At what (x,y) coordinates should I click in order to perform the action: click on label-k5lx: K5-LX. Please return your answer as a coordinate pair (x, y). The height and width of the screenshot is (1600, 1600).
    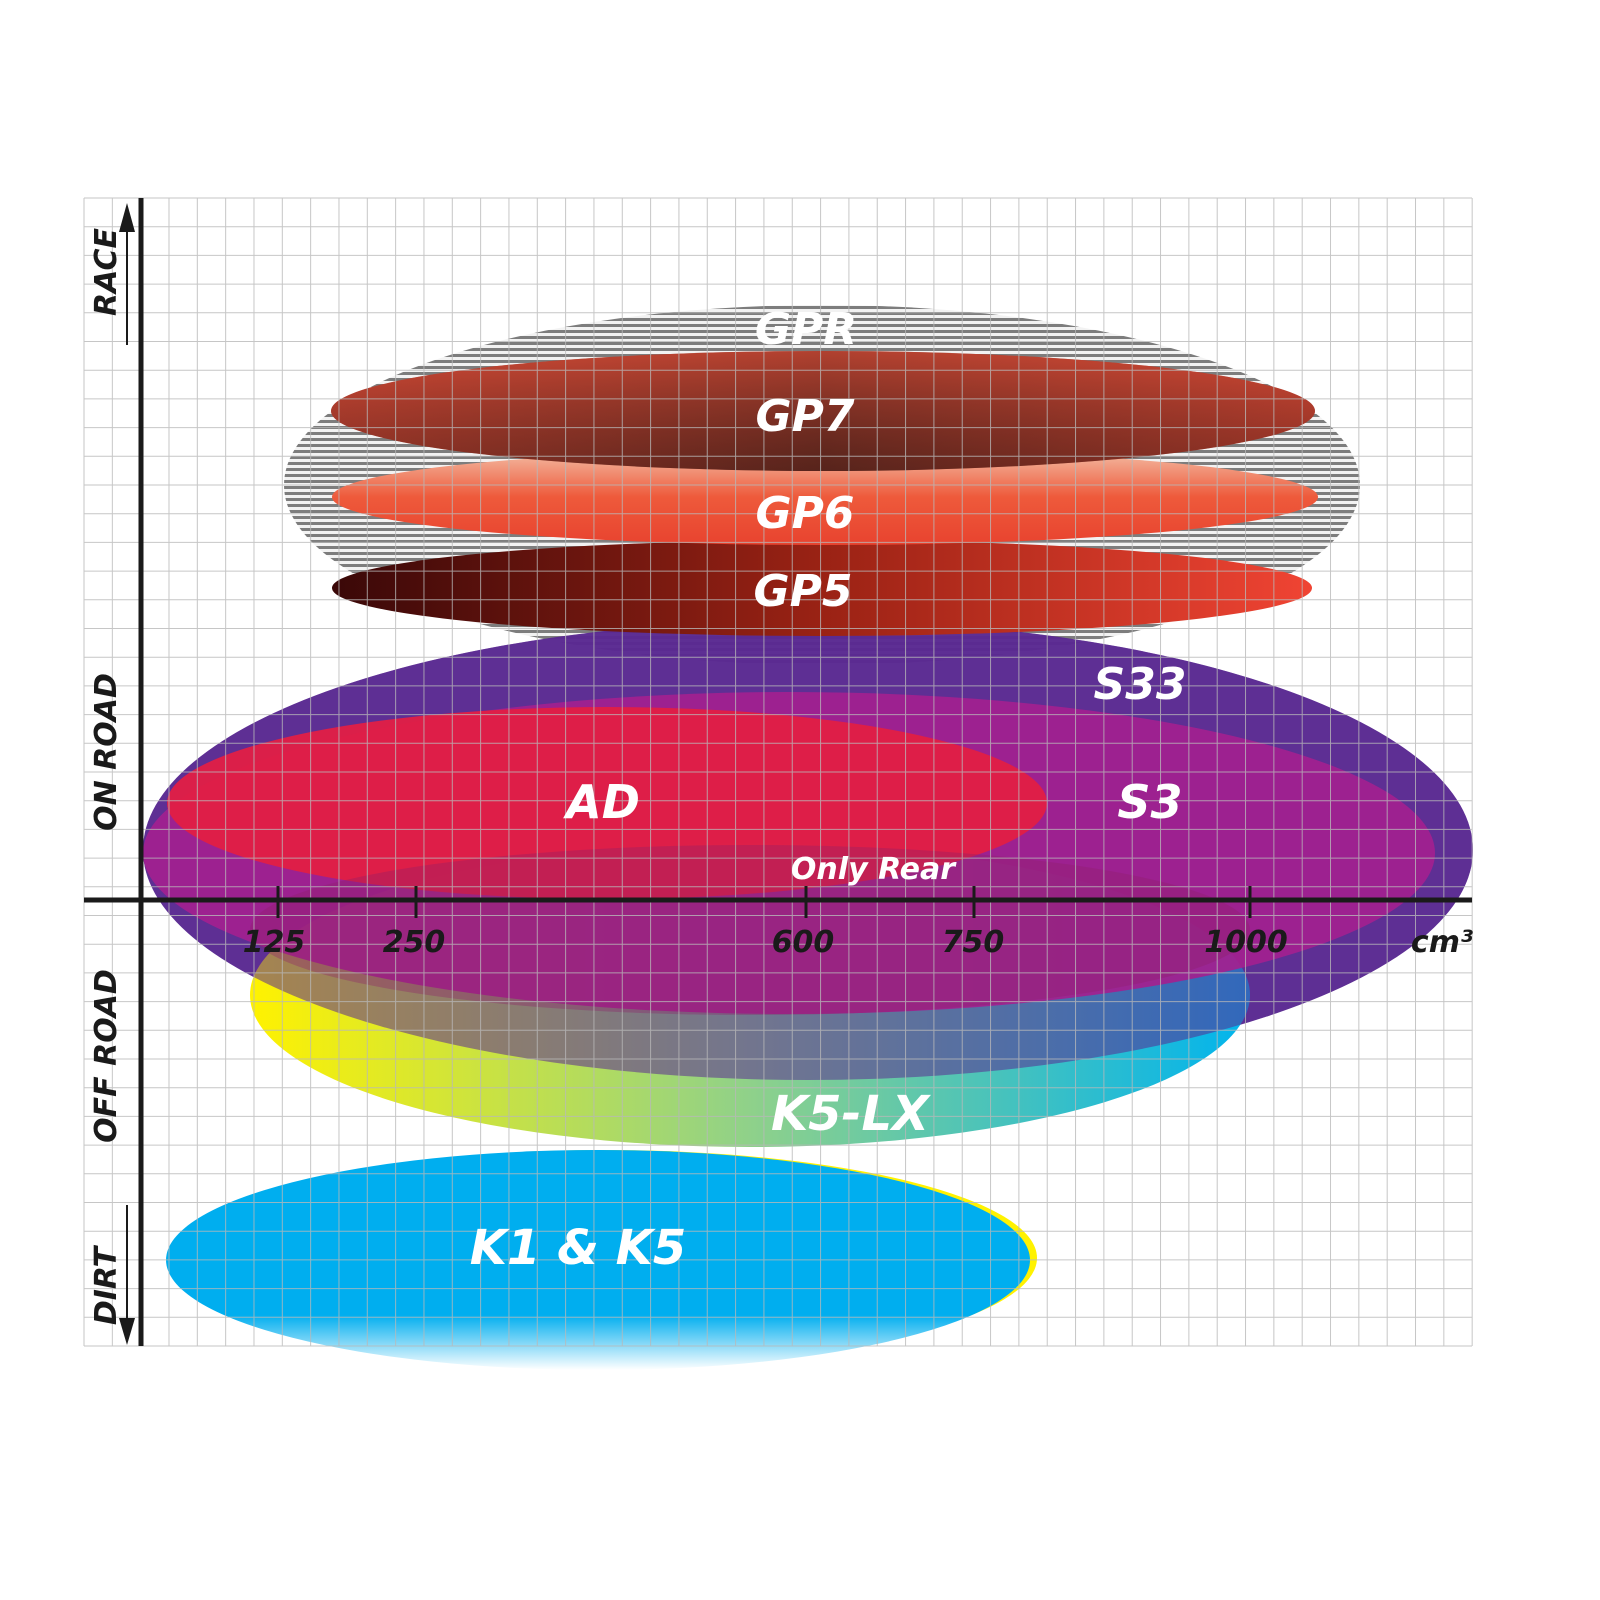
    Looking at the image, I should click on (851, 1114).